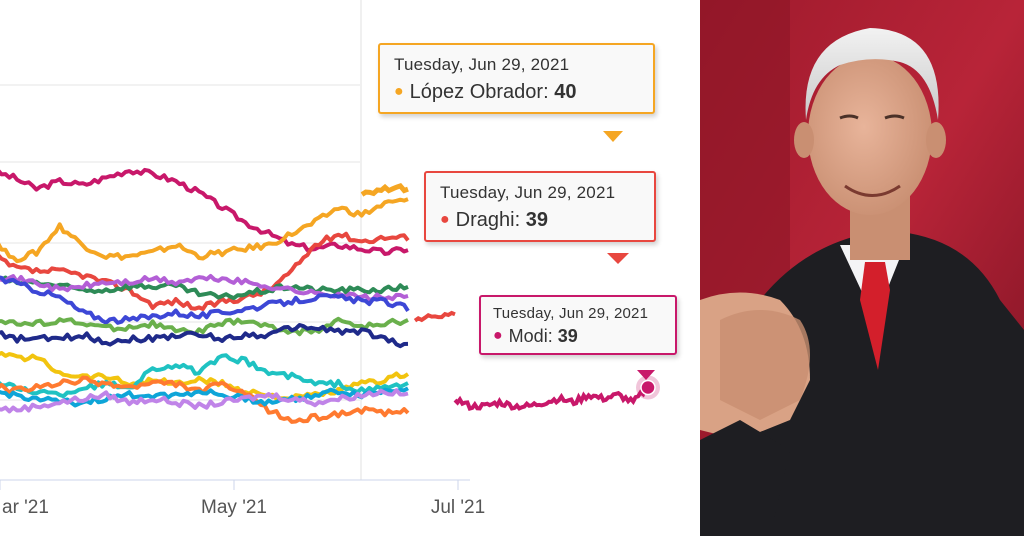 Image resolution: width=1024 pixels, height=536 pixels. Describe the element at coordinates (872, 74) in the screenshot. I see `white-hair` at that location.